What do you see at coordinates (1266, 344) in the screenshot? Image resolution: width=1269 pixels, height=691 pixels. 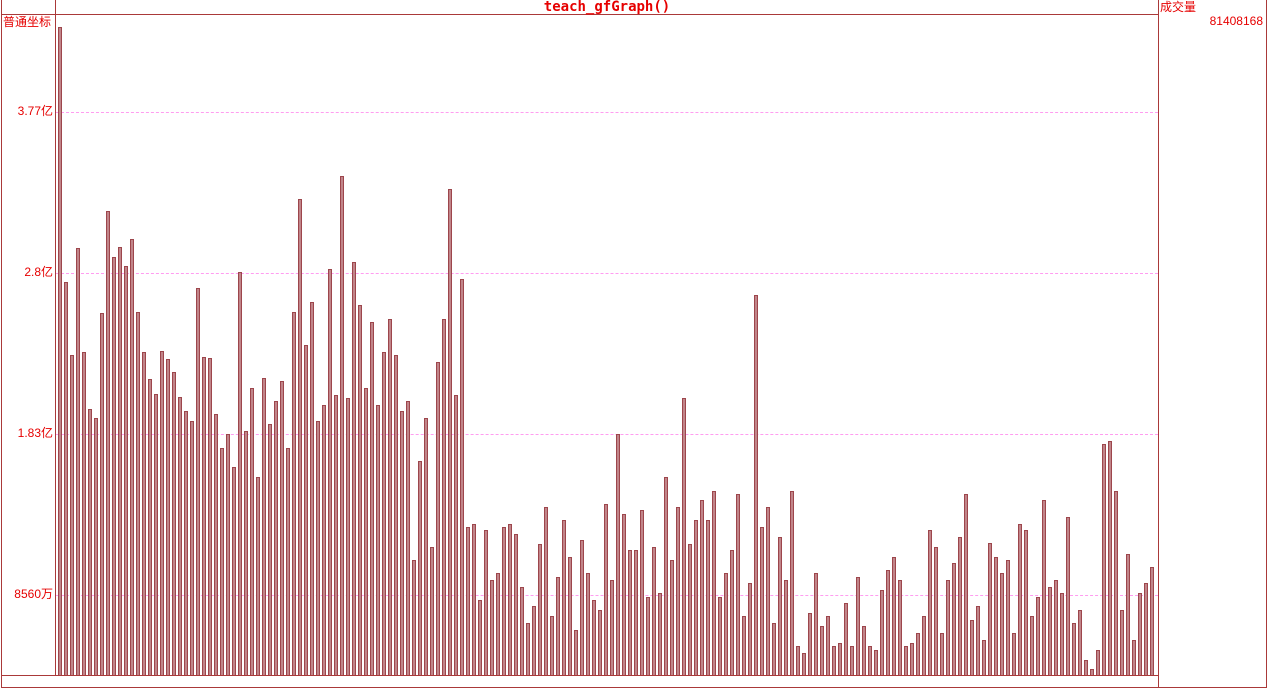 I see `window-border-right` at bounding box center [1266, 344].